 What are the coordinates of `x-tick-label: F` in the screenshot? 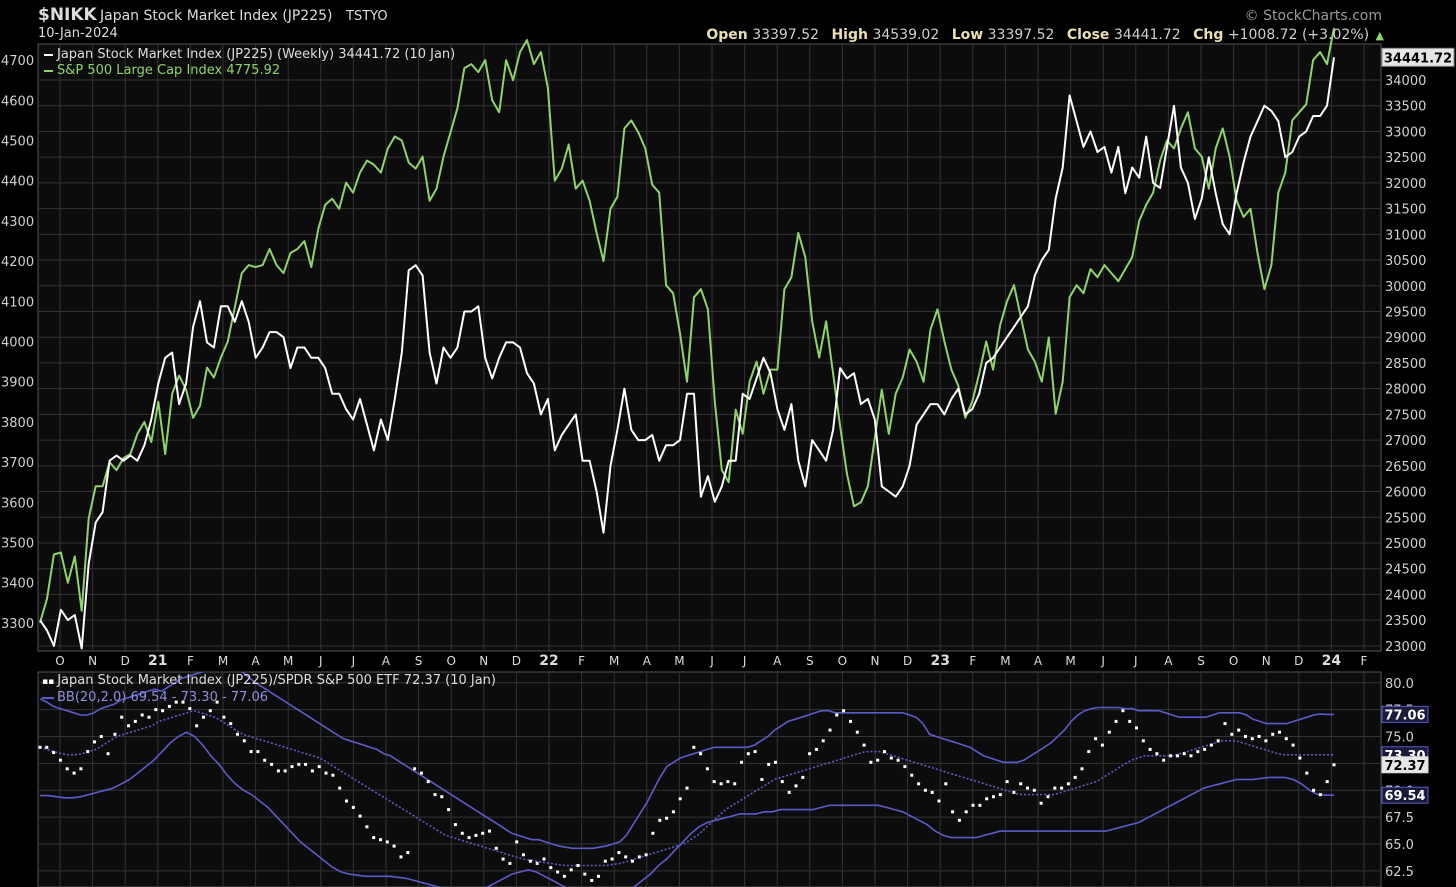 It's located at (581, 661).